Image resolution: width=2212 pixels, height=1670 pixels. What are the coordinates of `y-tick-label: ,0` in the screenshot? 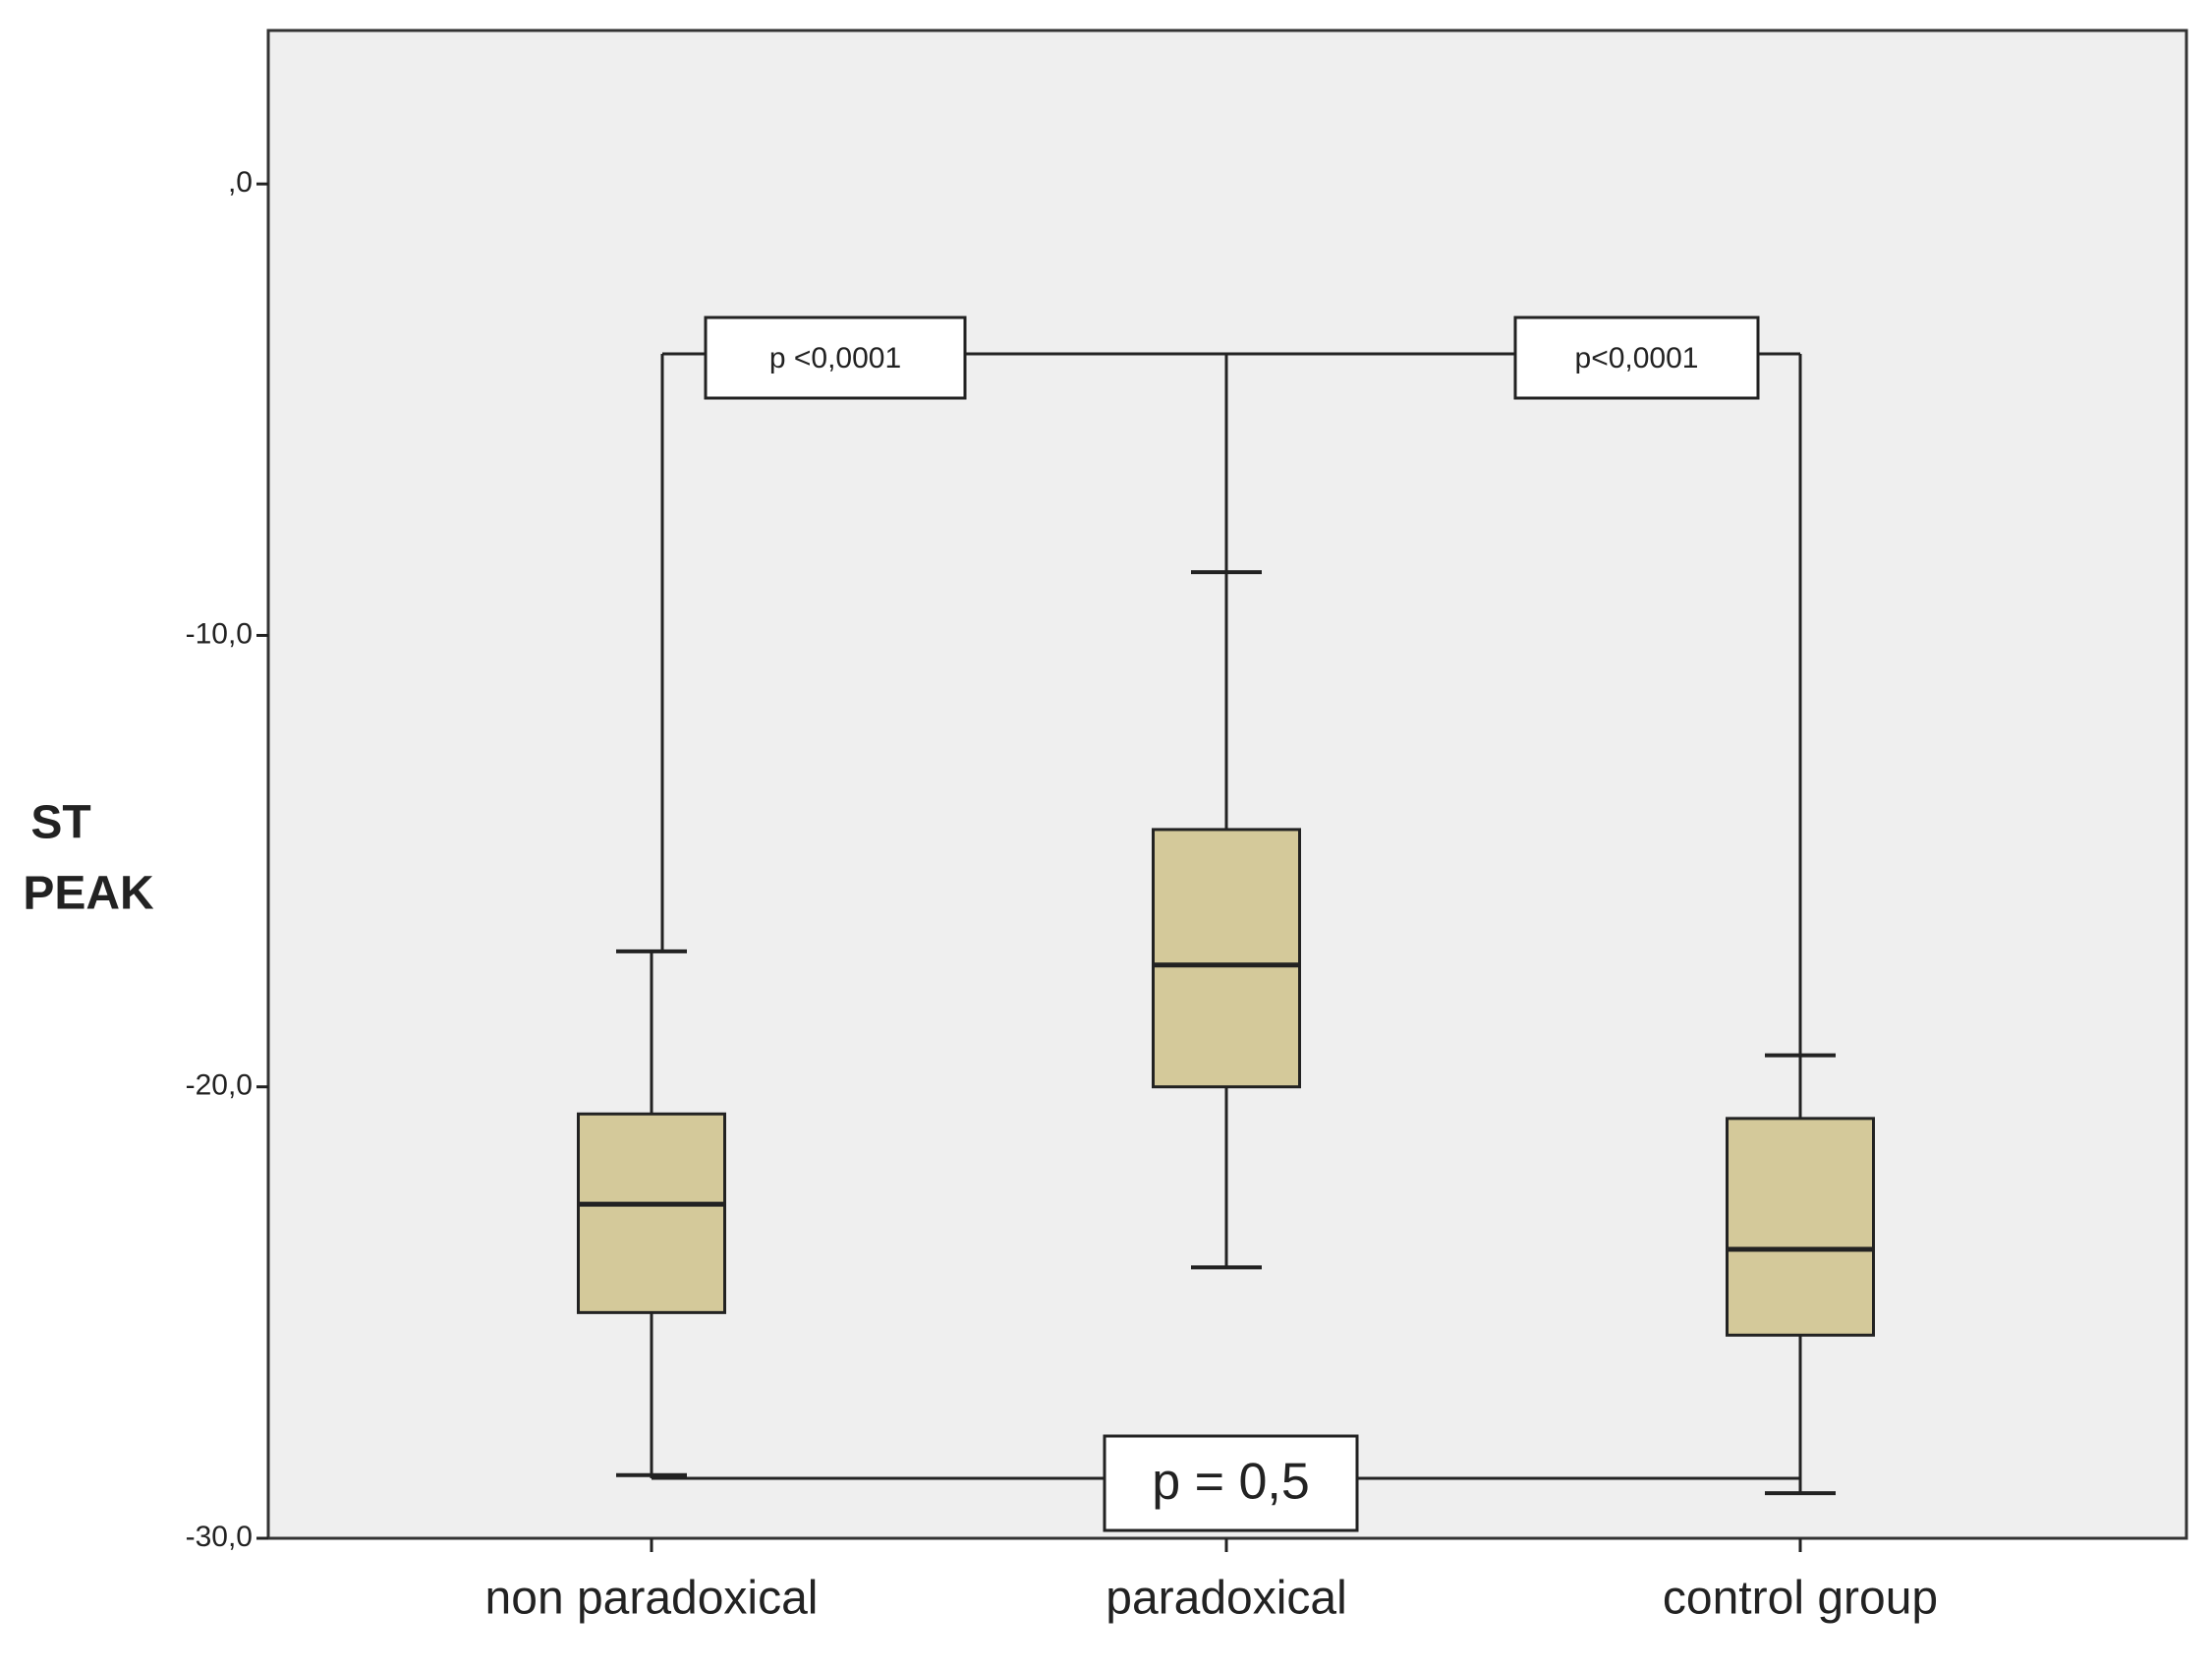 It's located at (240, 182).